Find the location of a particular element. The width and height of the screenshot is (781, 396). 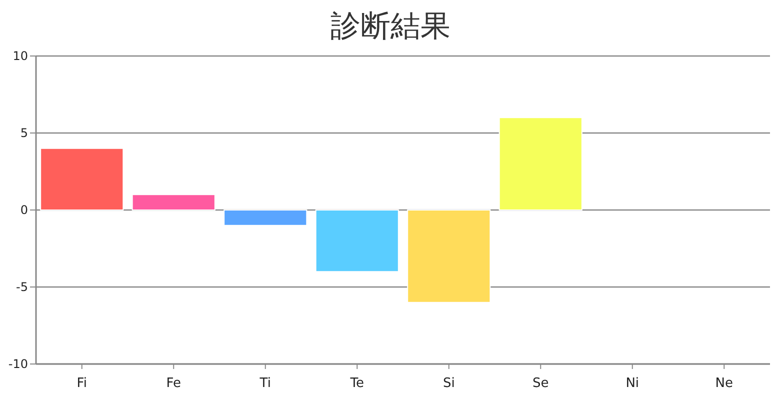

y-tick-label: -5 is located at coordinates (22, 287).